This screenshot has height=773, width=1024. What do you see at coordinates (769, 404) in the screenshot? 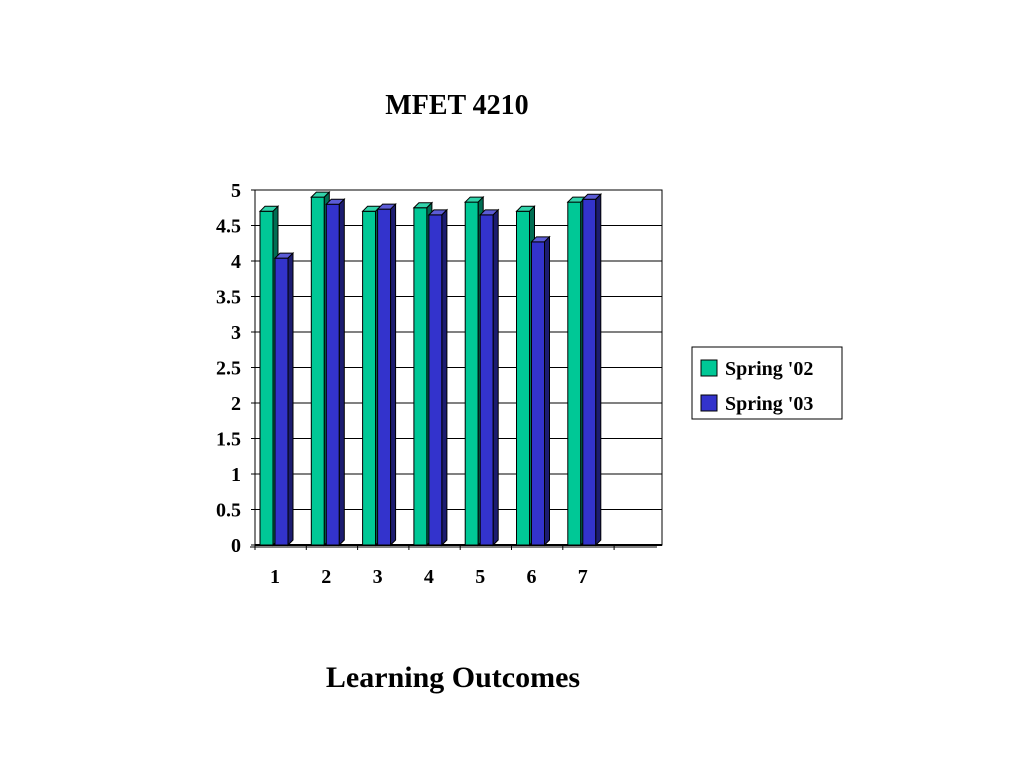
I see `legend-label: Spring '03` at bounding box center [769, 404].